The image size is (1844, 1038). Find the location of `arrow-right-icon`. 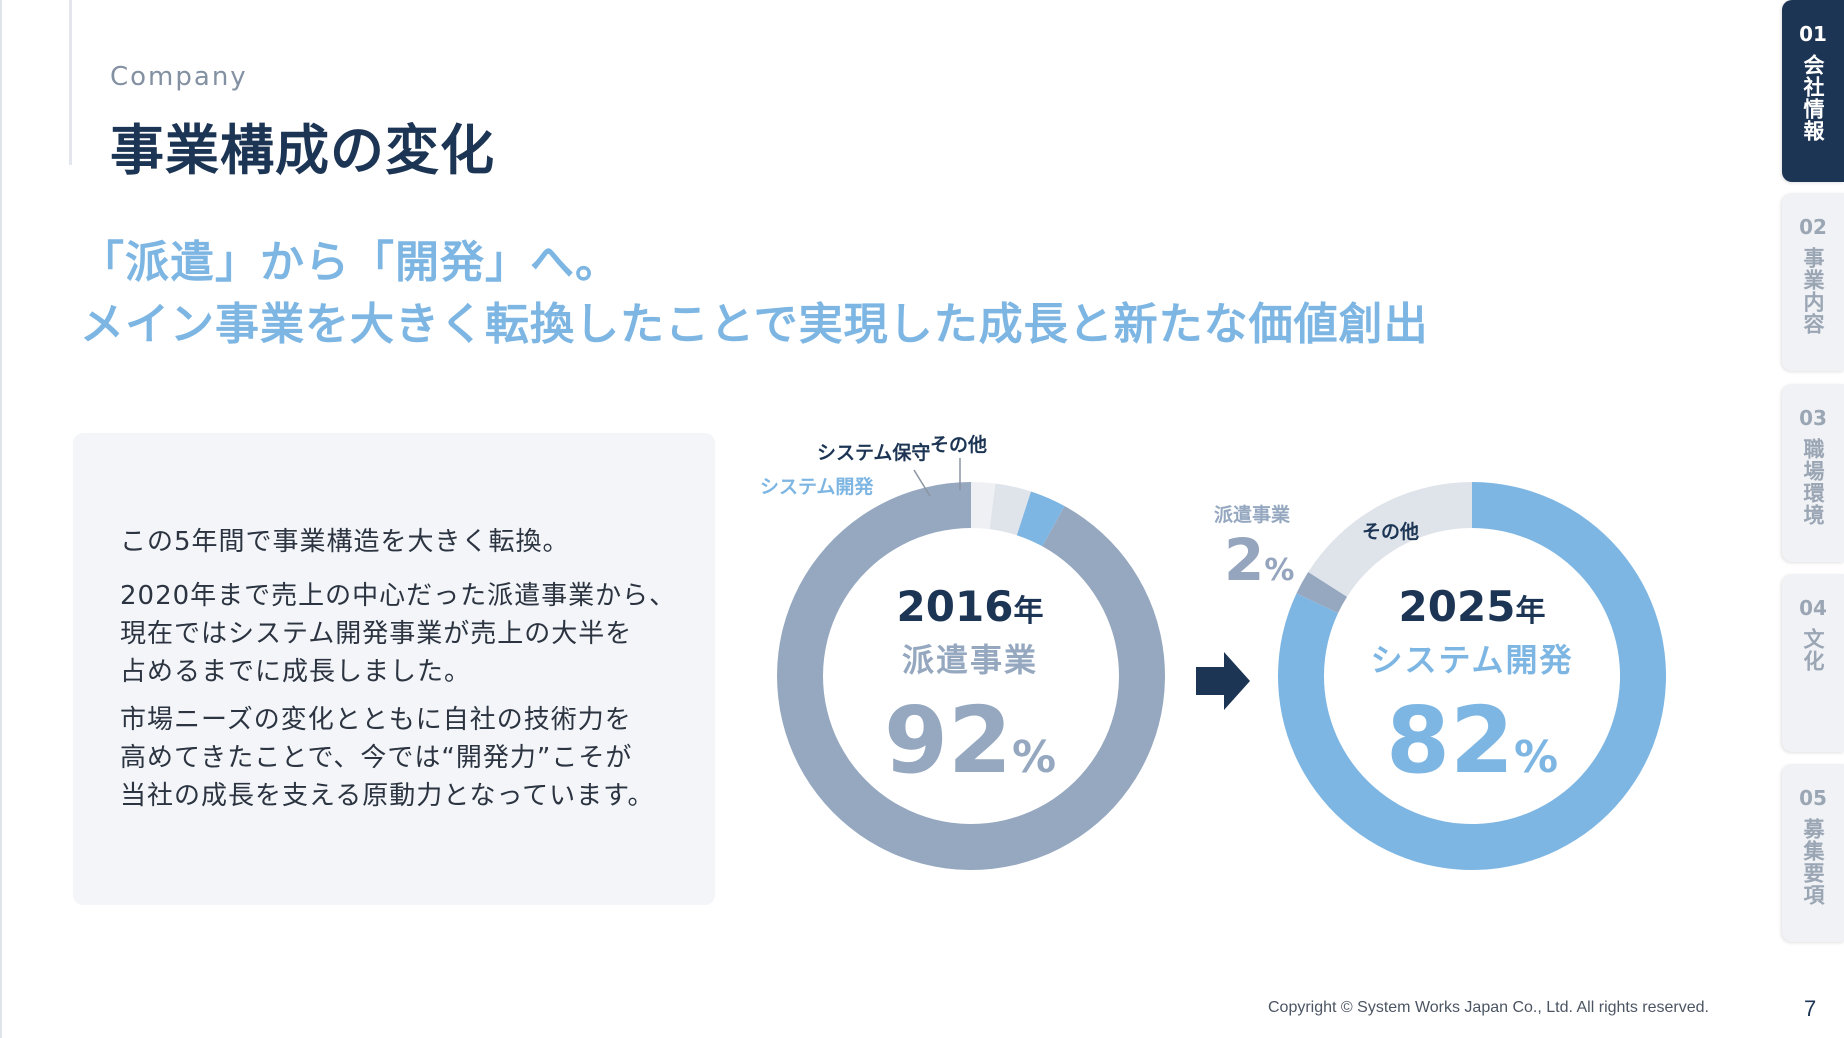

arrow-right-icon is located at coordinates (1223, 681).